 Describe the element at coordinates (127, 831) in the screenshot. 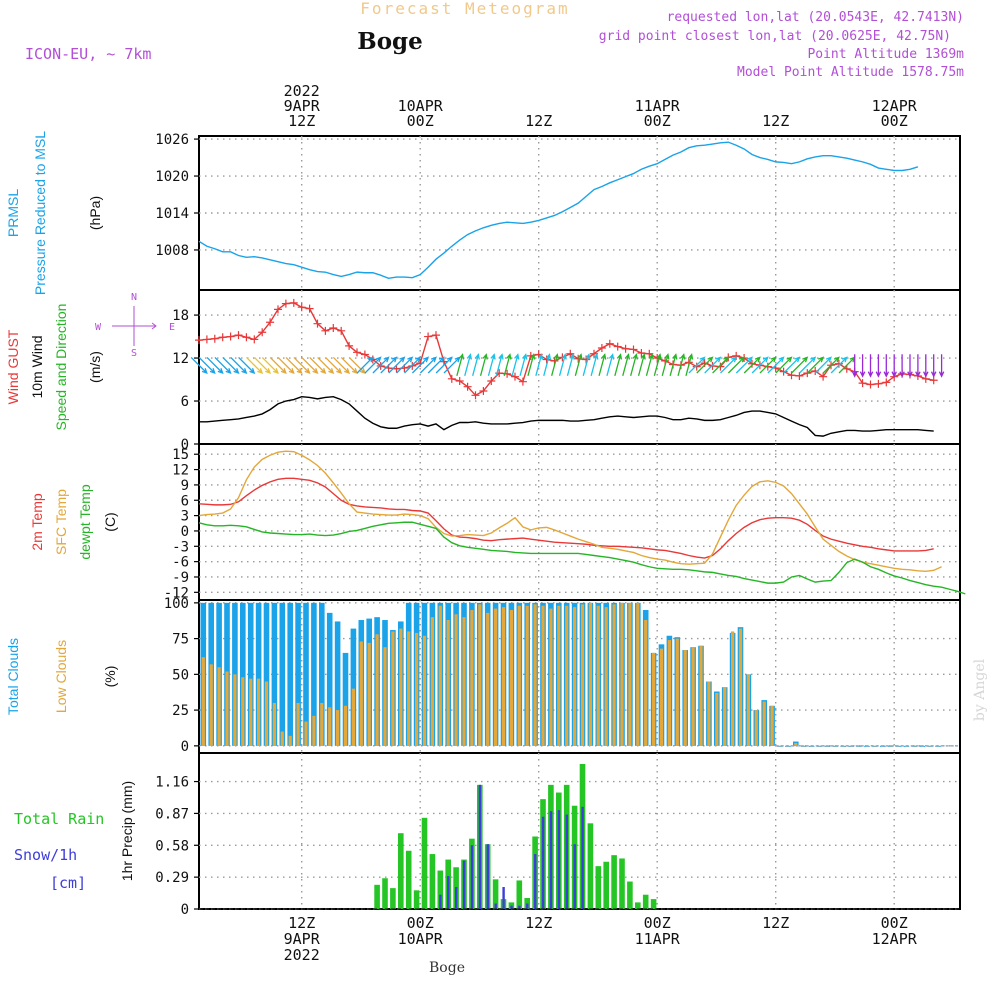

I see `unit-label: 1hr Precip (mm)` at that location.